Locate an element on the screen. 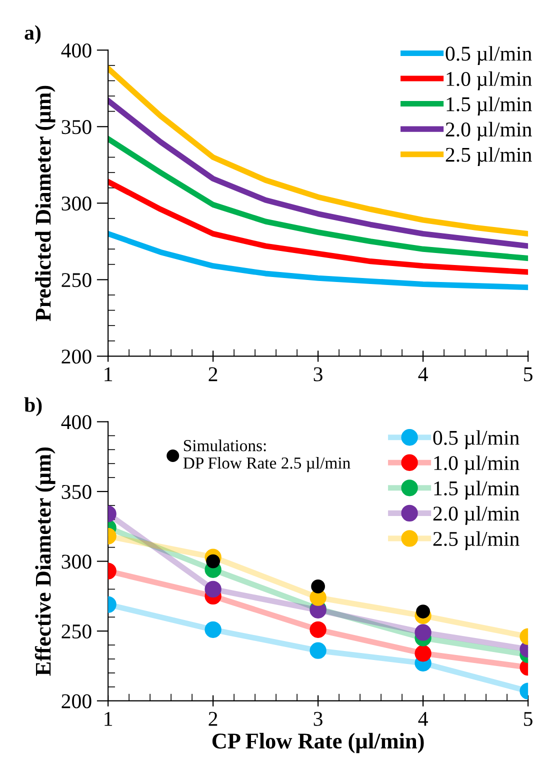  chart-title: a) is located at coordinates (32, 34).